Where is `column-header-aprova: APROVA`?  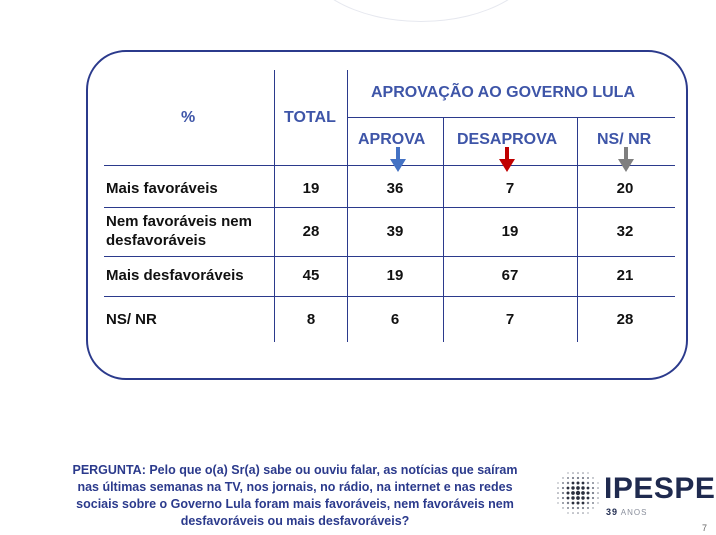 column-header-aprova: APROVA is located at coordinates (392, 139).